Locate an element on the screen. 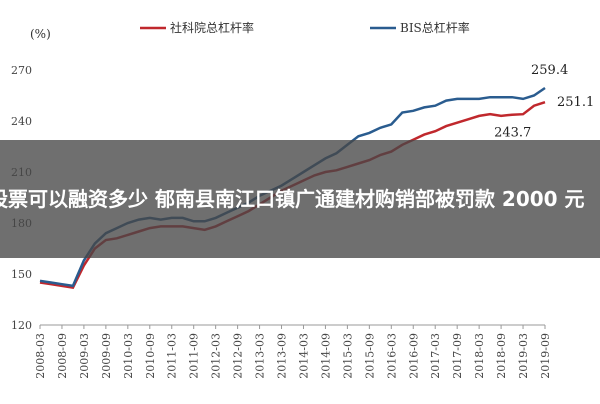 The height and width of the screenshot is (404, 600). x-tick-label: 2017-03 is located at coordinates (435, 356).